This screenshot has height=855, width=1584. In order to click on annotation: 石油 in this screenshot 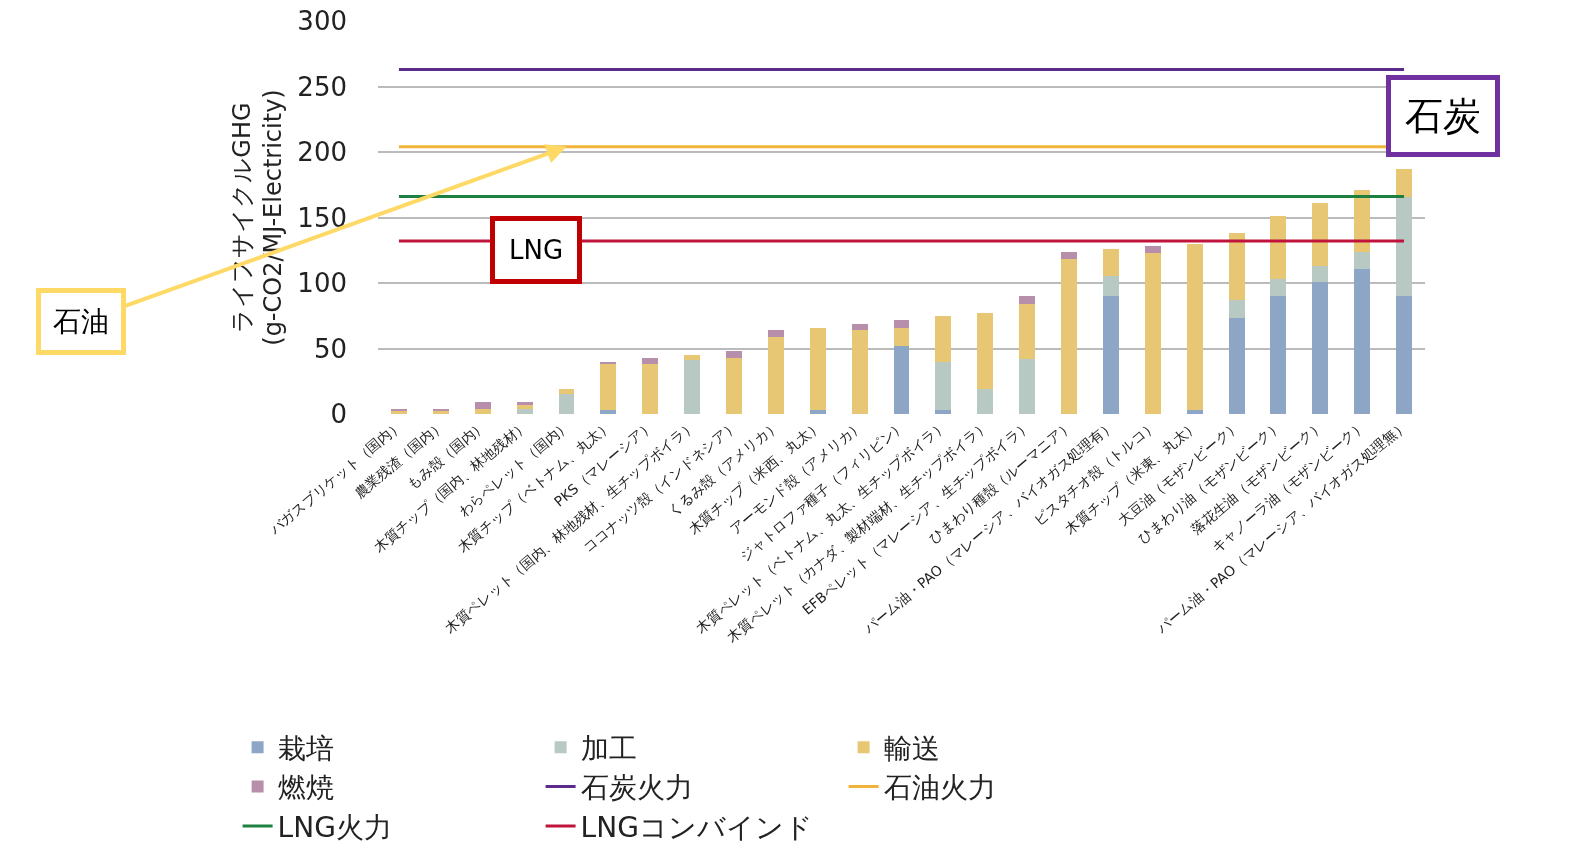, I will do `click(81, 321)`.